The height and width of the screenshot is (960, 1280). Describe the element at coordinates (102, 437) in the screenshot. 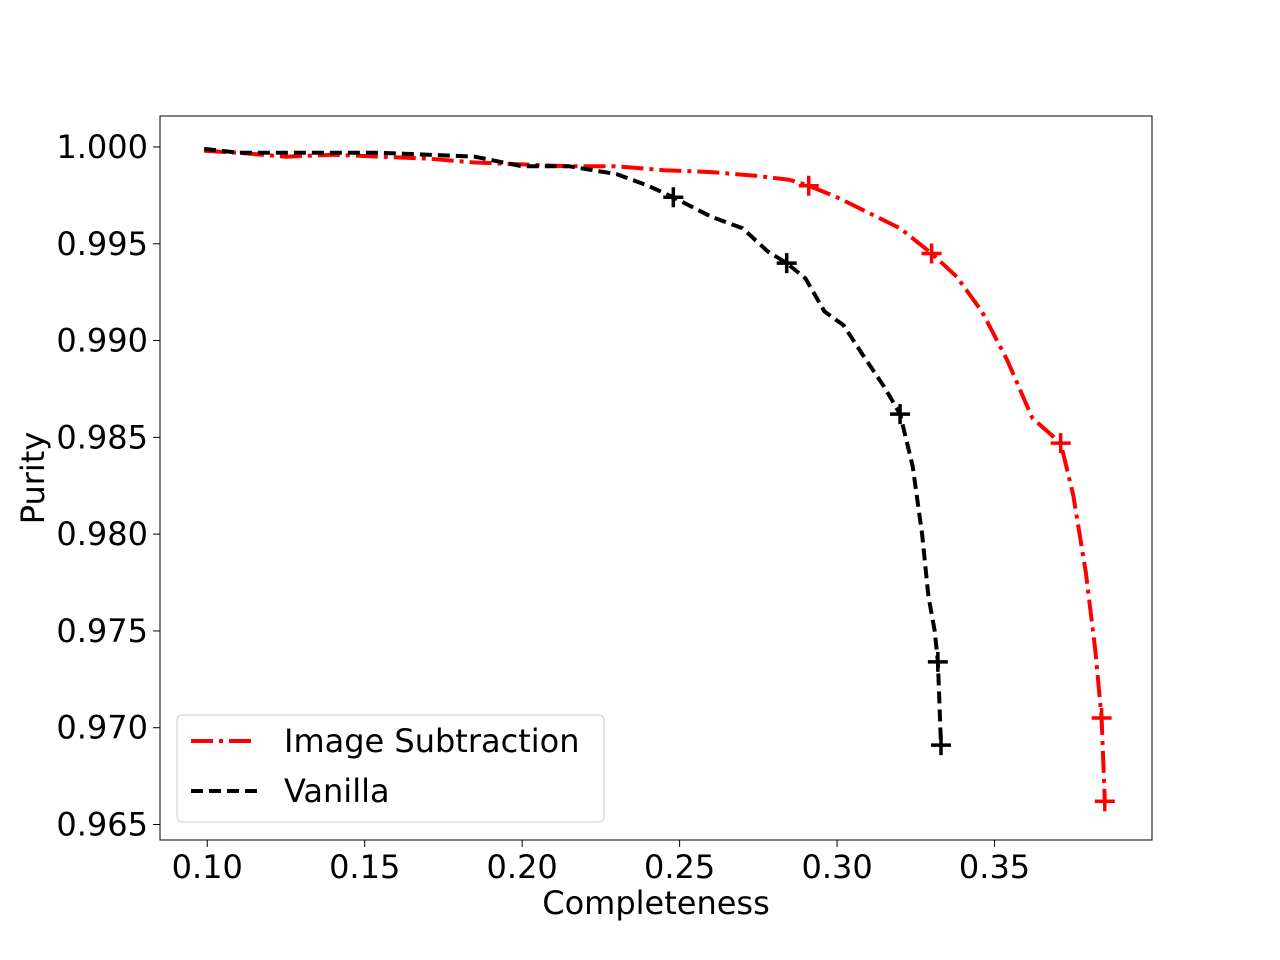

I see `y-tick-label: 0.985` at that location.